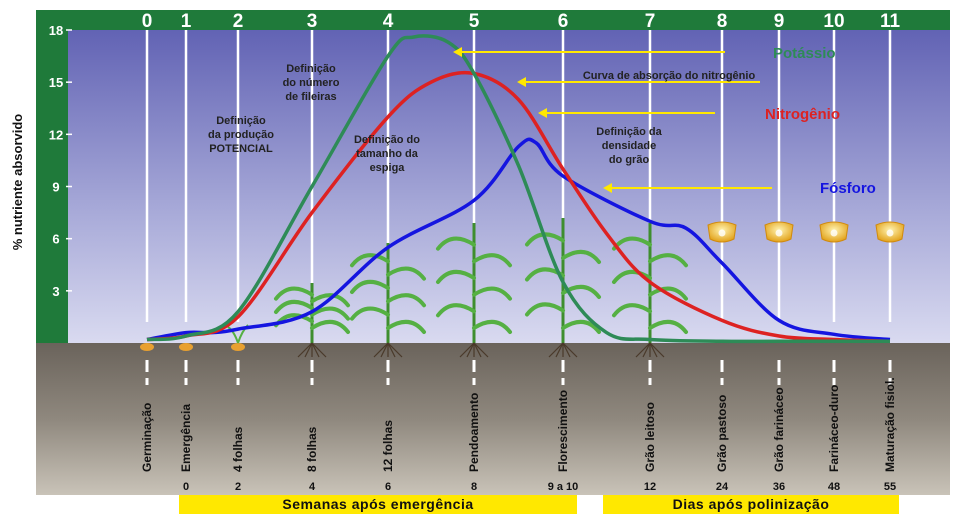 Image resolution: width=959 pixels, height=520 pixels. Describe the element at coordinates (518, 372) in the screenshot. I see `soil-gridlines` at that location.